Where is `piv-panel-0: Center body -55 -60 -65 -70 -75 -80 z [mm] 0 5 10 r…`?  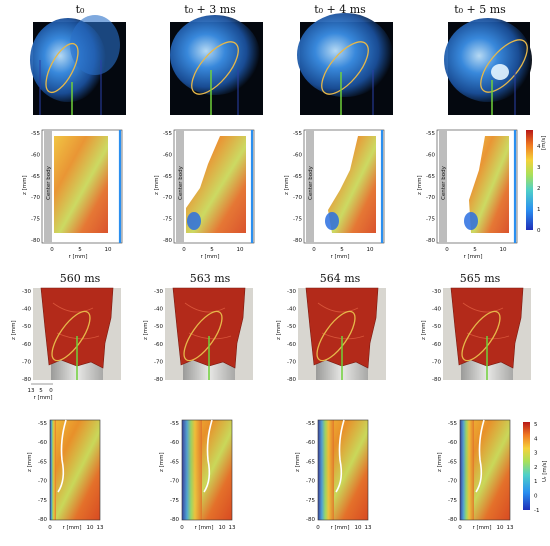
piv-panel-0: Center body -55 -60 -65 -70 -75 -80 z [mm] 0 5 10 r… is located at coordinates (72, 194).